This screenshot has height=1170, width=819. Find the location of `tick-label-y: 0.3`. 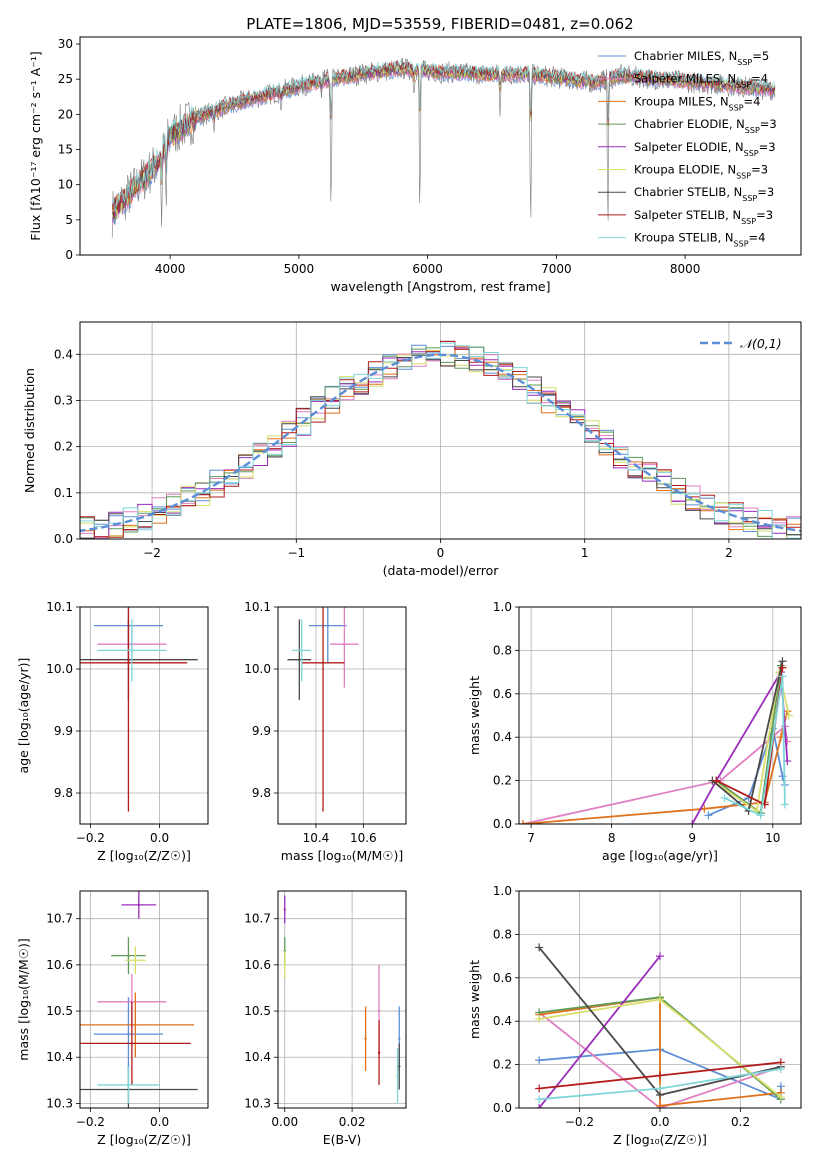

tick-label-y: 0.3 is located at coordinates (63, 400).